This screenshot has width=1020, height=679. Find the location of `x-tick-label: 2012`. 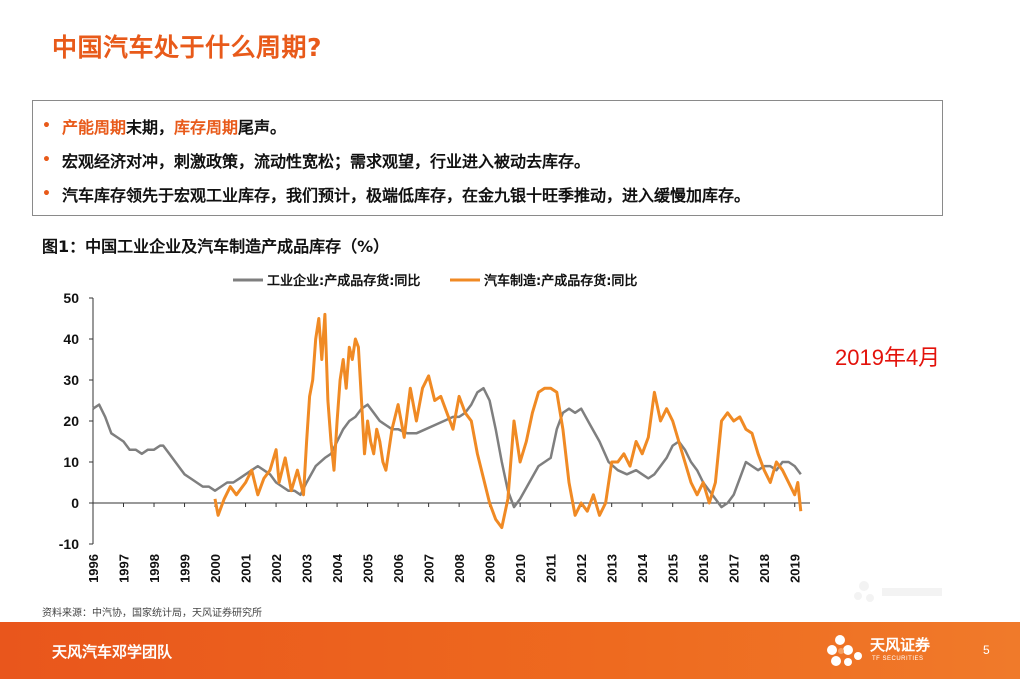

x-tick-label: 2012 is located at coordinates (581, 568).